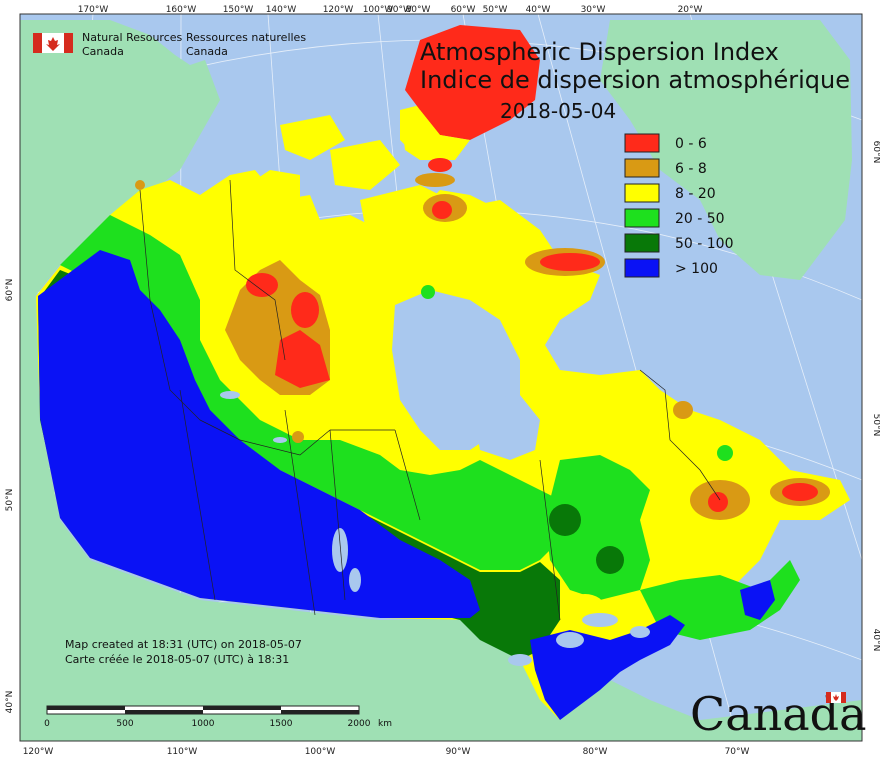 This screenshot has width=880, height=764. I want to click on flag-icon, so click(53, 43).